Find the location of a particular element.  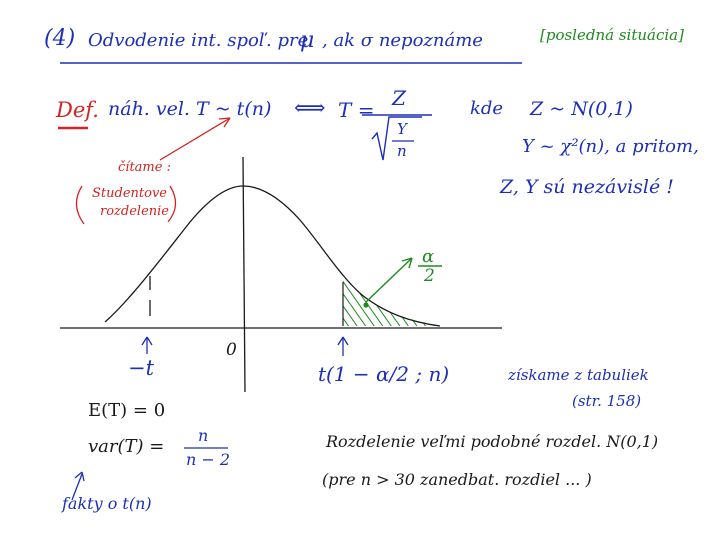

red-arrow-head is located at coordinates (224, 122).